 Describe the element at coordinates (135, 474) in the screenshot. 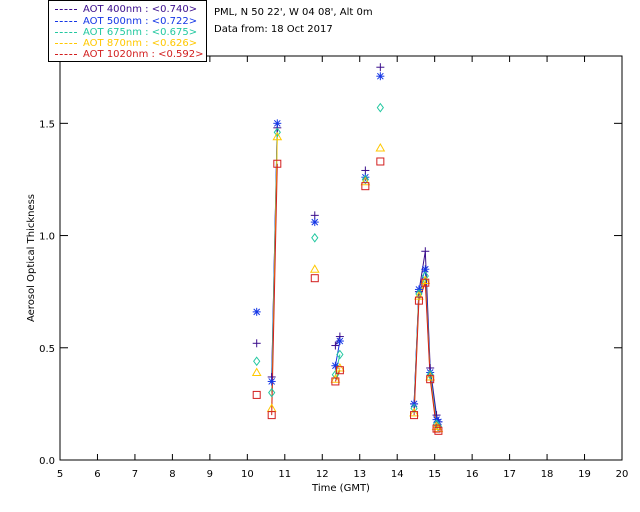

I see `x-tick-label: 7` at that location.